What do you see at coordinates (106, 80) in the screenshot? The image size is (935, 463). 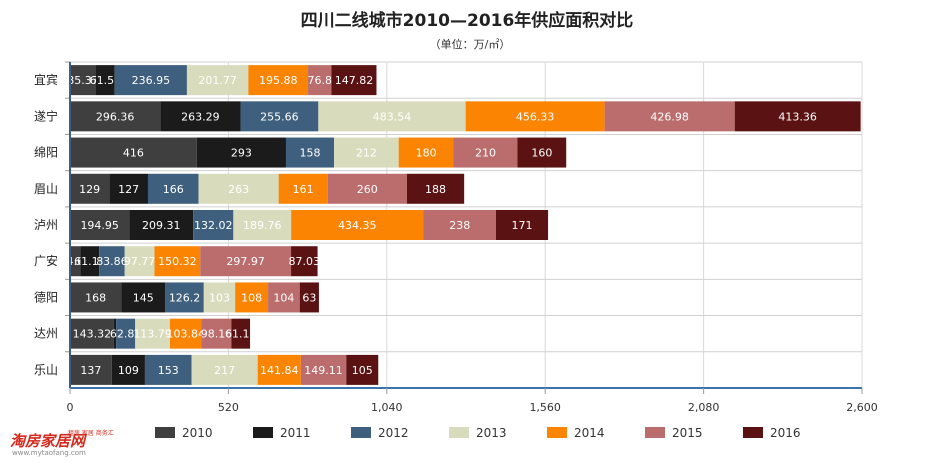 I see `data-label: 61.53` at bounding box center [106, 80].